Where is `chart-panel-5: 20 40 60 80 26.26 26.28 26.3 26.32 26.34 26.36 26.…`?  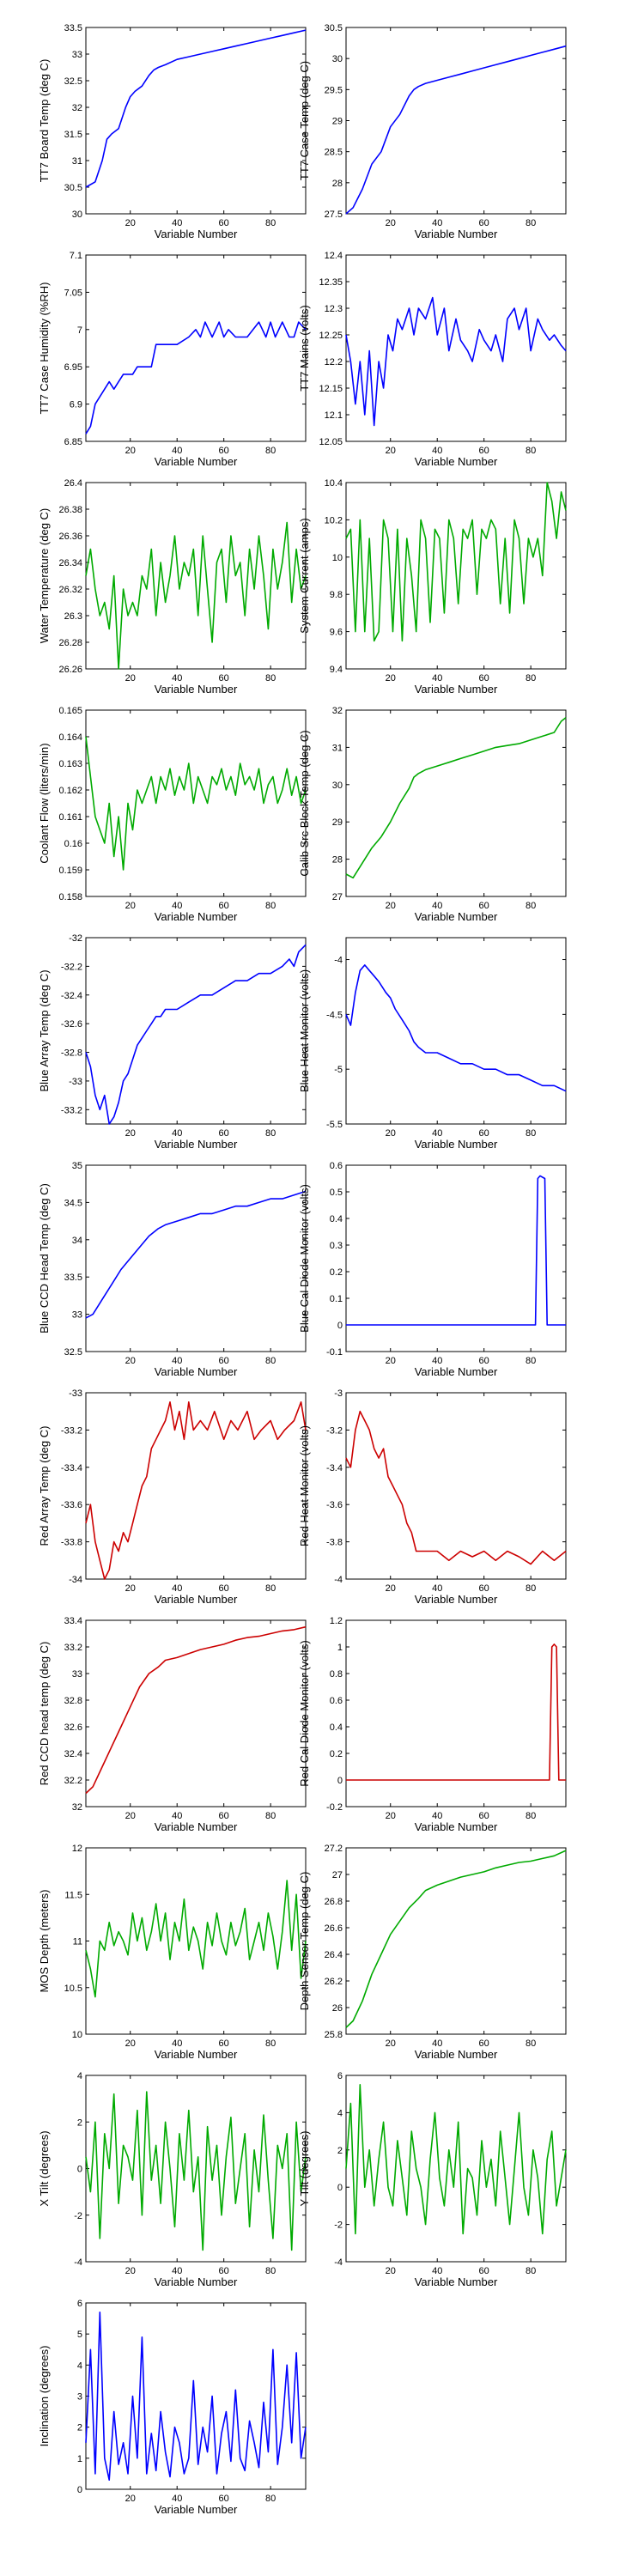 chart-panel-5: 20 40 60 80 26.26 26.28 26.3 26.32 26.34 26.36 26.… is located at coordinates (172, 587).